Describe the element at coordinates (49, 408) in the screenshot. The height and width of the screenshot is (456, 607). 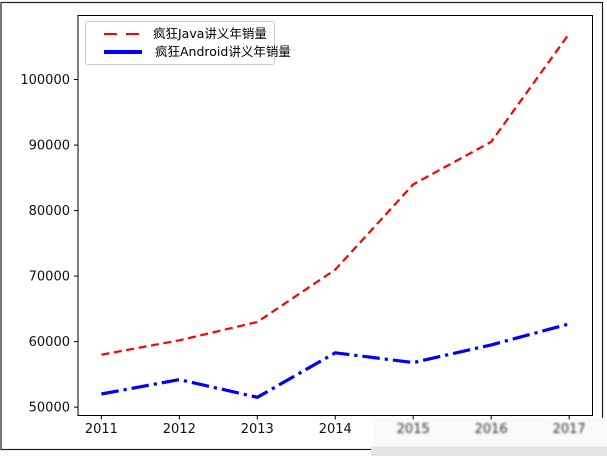
I see `y-tick-label: 50000` at that location.